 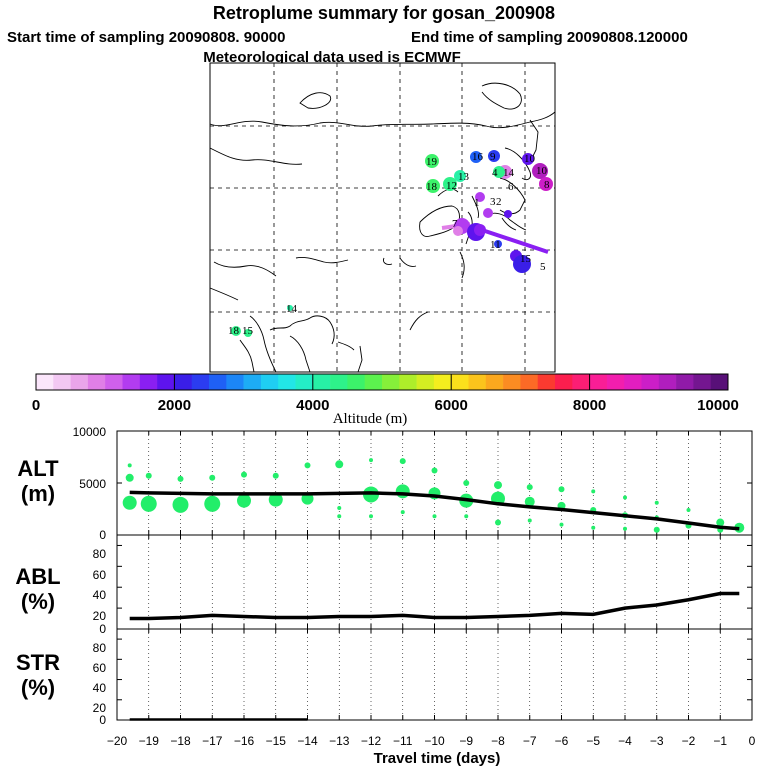 What do you see at coordinates (434, 741) in the screenshot?
I see `x-tick-label: −10` at bounding box center [434, 741].